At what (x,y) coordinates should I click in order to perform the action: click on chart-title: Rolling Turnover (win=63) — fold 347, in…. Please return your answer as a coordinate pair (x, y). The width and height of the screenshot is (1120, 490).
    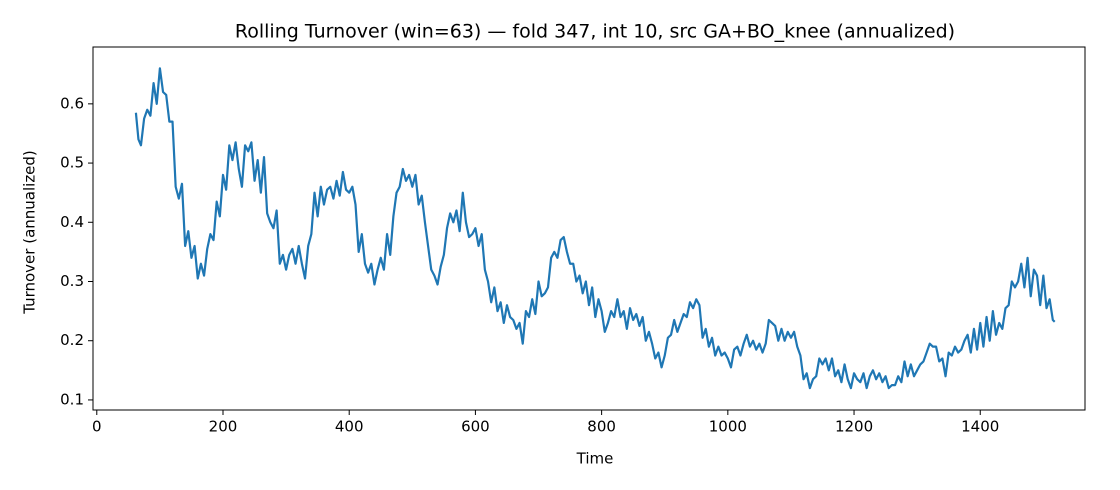
    Looking at the image, I should click on (595, 32).